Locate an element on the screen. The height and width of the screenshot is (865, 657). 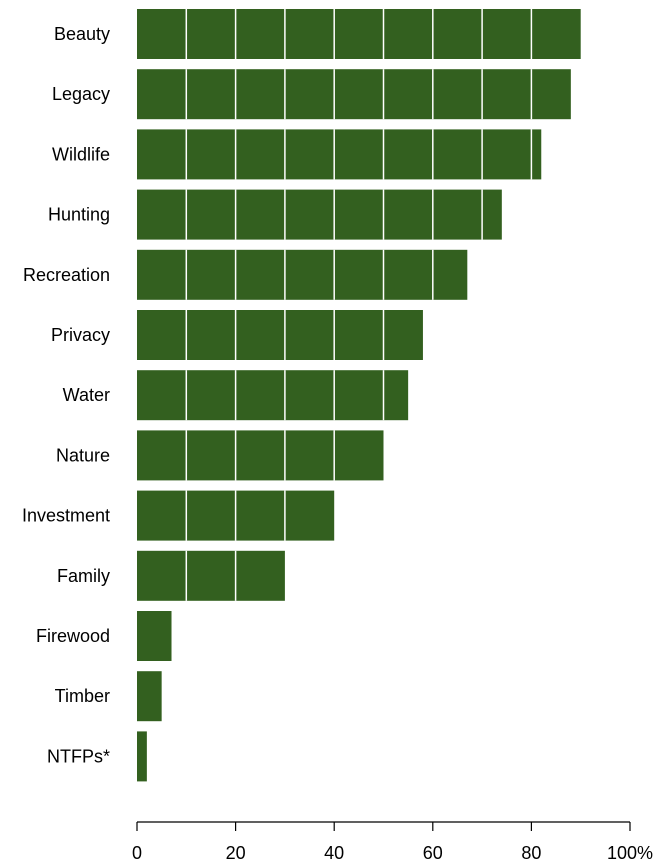
category-label: Water is located at coordinates (86, 395).